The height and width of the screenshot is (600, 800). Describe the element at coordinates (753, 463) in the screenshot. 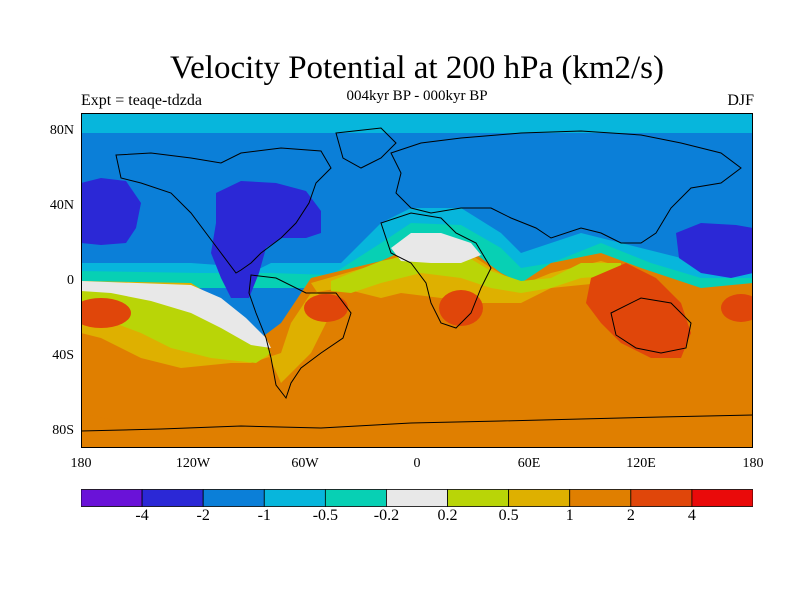

I see `lon-tick-180e: 180` at that location.